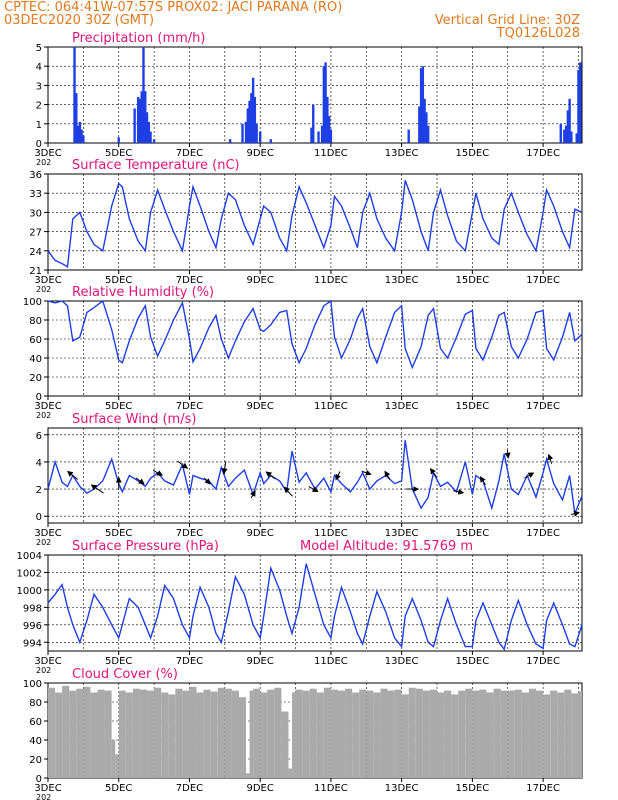  What do you see at coordinates (79, 20) in the screenshot?
I see `forecast-date: 03DEC2020 30Z (GMT)` at bounding box center [79, 20].